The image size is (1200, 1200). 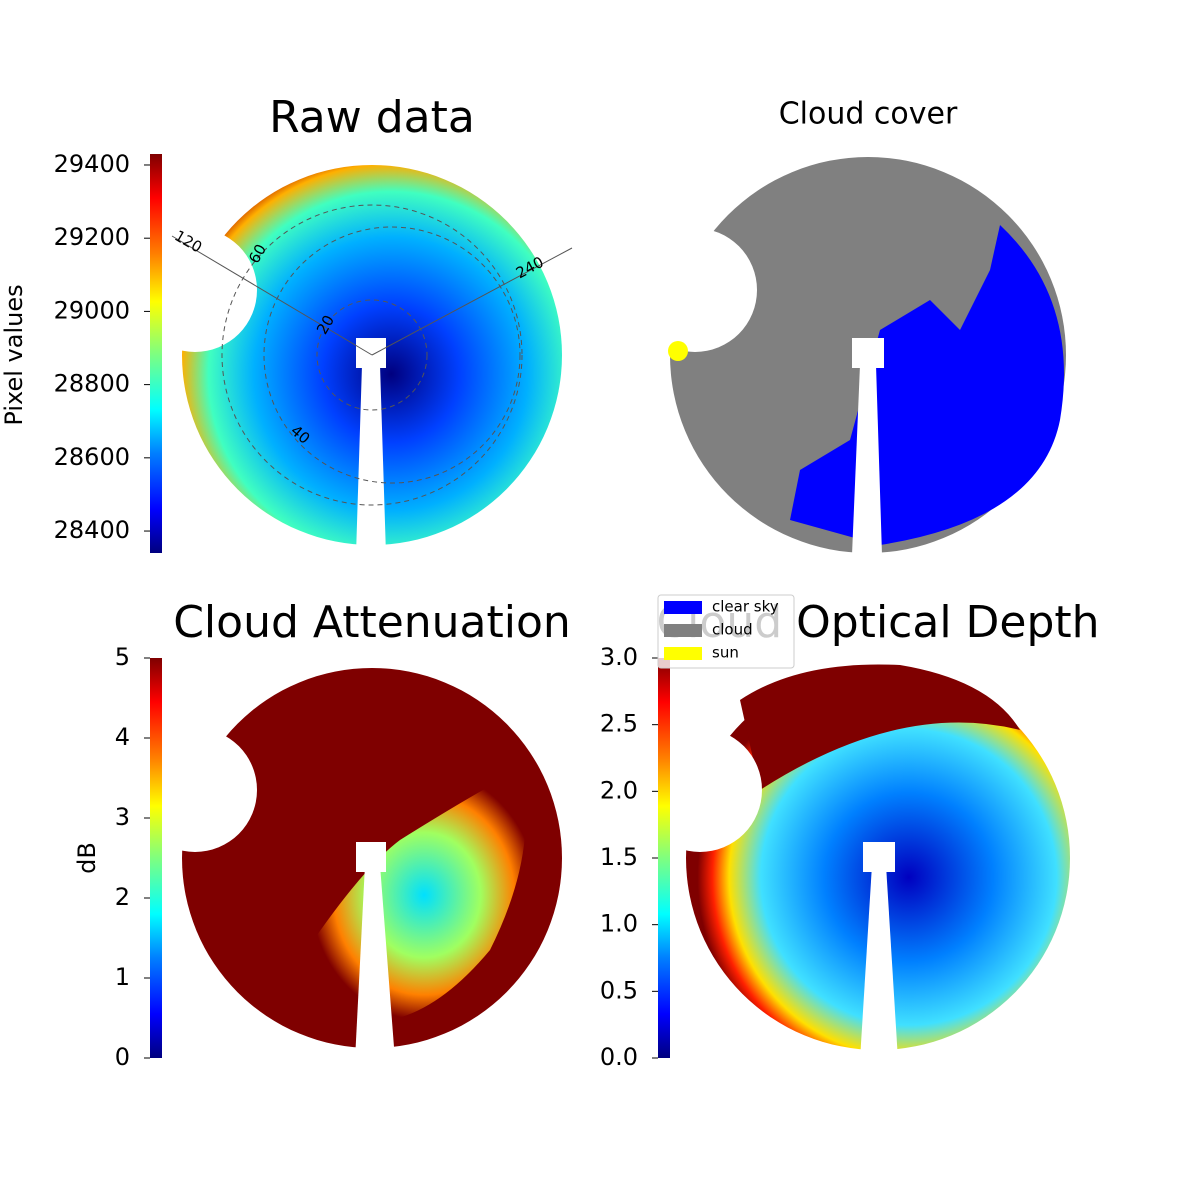 I want to click on tick-label: 29000, so click(x=92, y=310).